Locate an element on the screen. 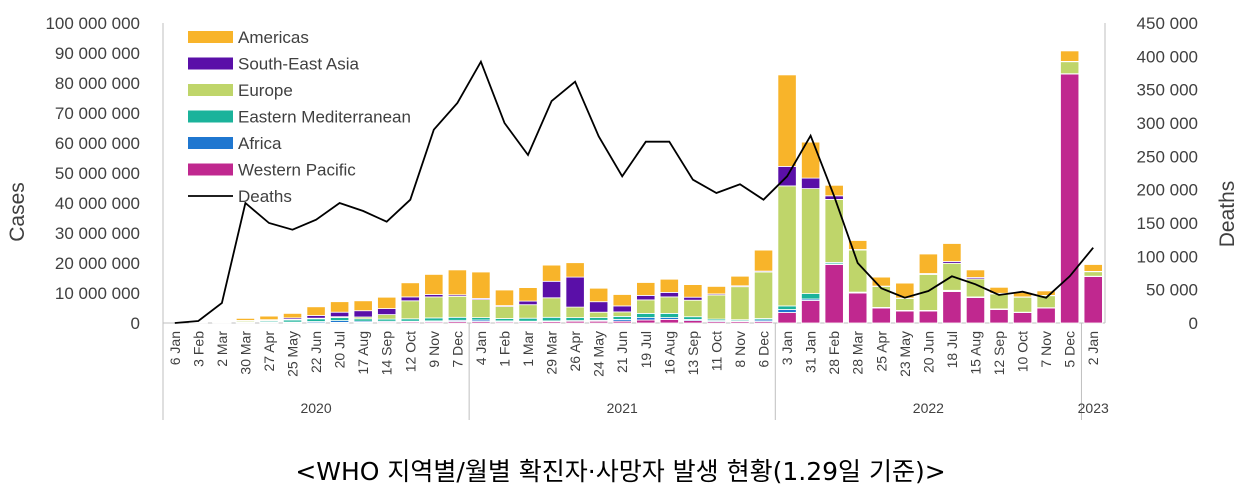 This screenshot has width=1241, height=501. x-tick-label: 28 Mar is located at coordinates (858, 353).